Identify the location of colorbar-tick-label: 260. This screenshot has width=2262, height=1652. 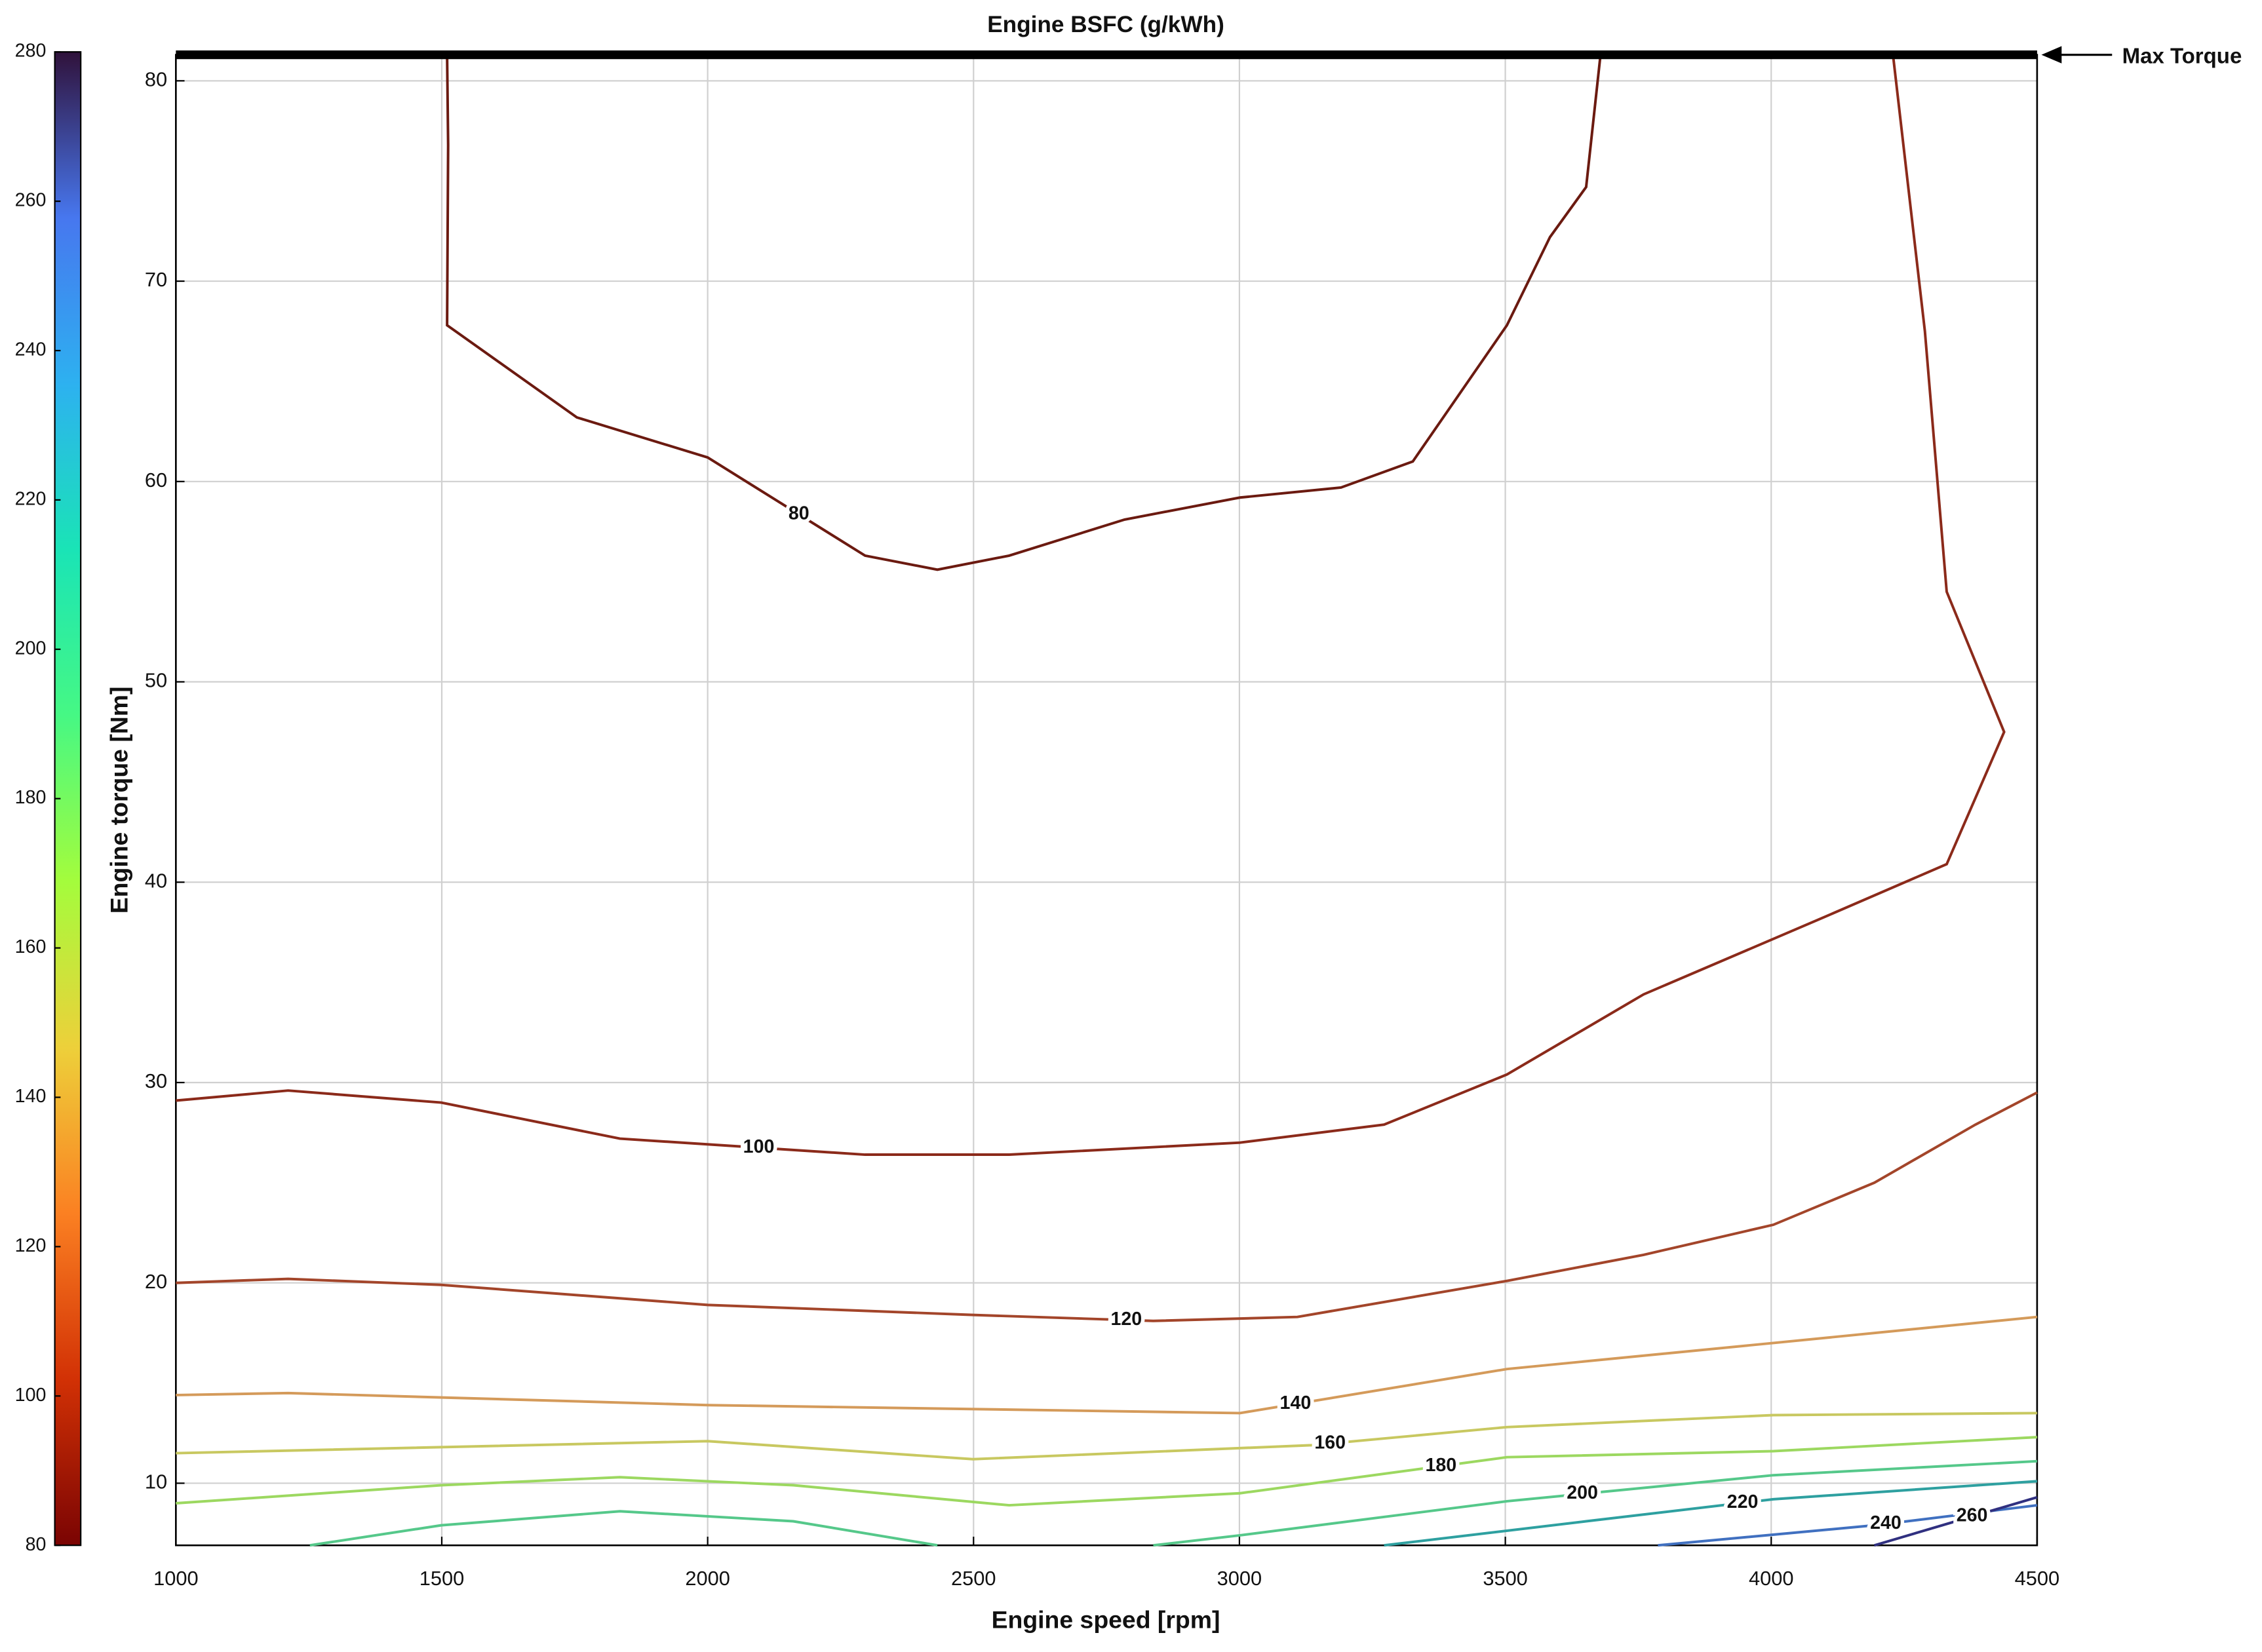
(31, 201).